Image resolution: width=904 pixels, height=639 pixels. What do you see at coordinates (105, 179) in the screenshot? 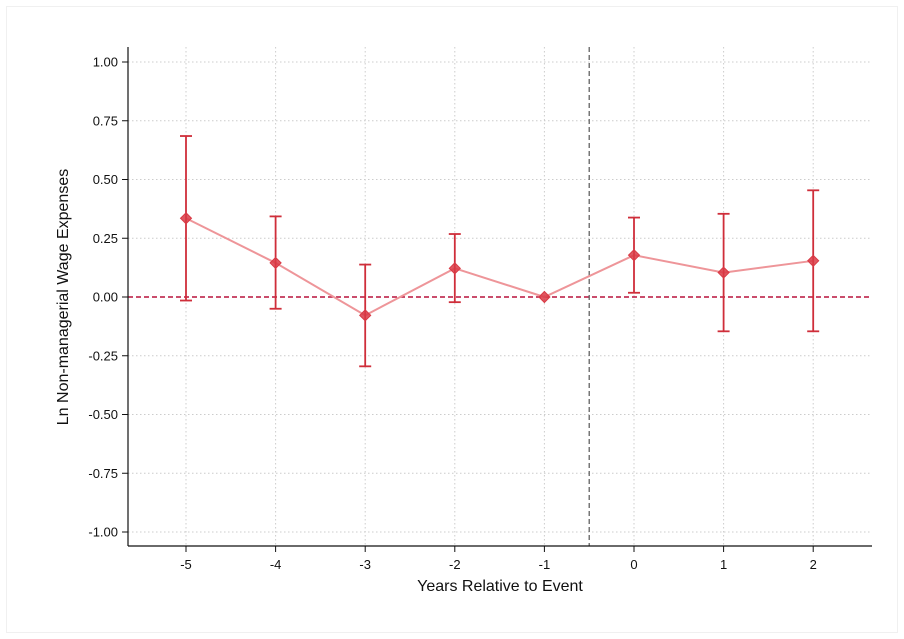
I see `y-tick-label: 0.50` at bounding box center [105, 179].